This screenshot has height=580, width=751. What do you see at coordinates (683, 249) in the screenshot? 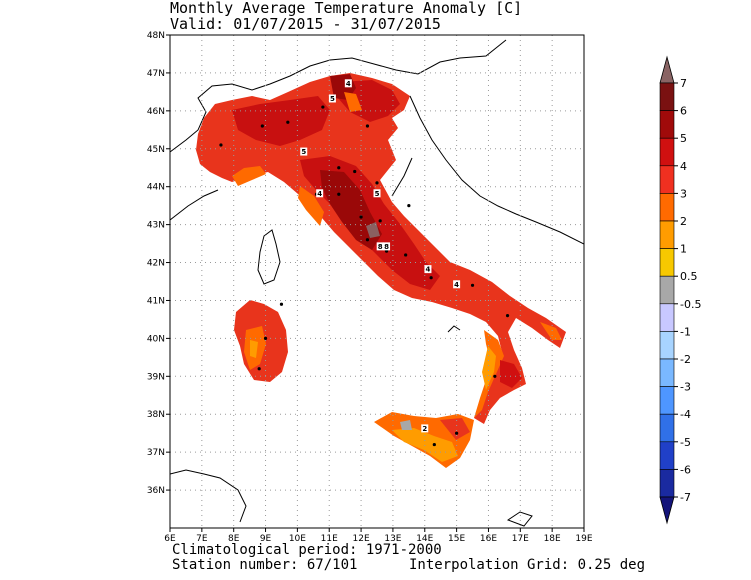
I see `colorbar-label: 1` at bounding box center [683, 249].